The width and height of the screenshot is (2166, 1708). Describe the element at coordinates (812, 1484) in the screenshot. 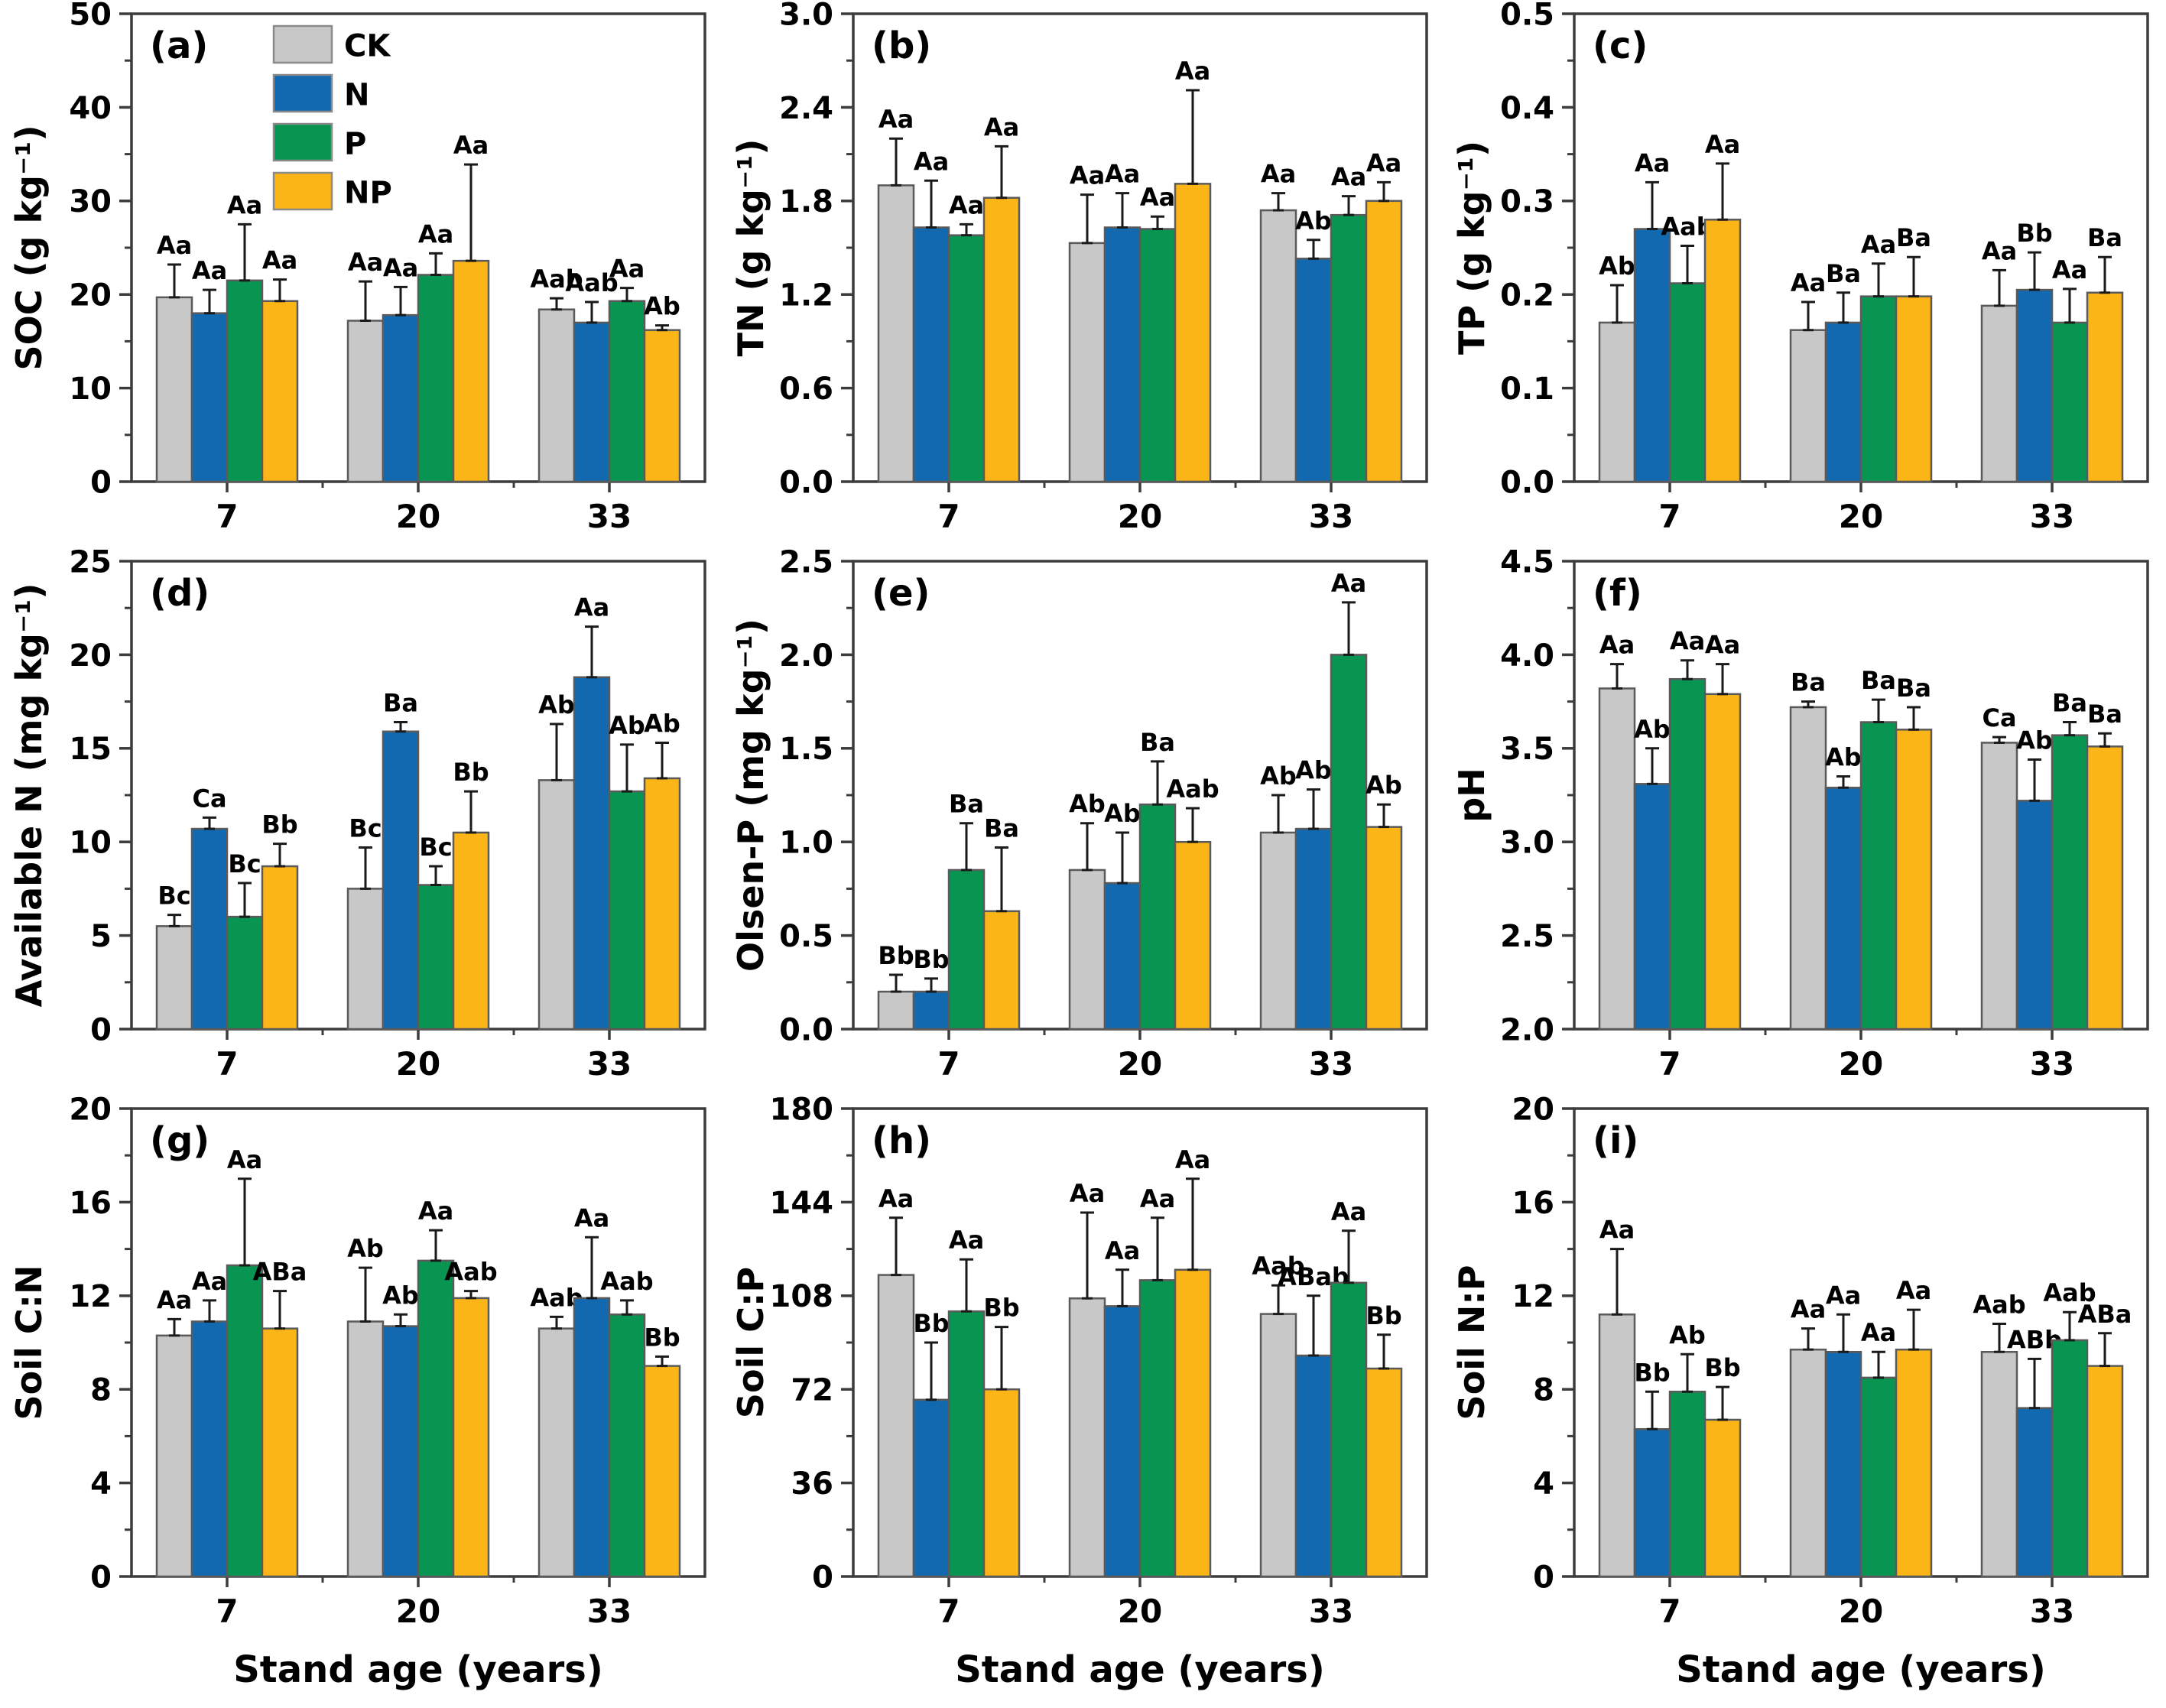

I see `y-tick-label: 36` at that location.